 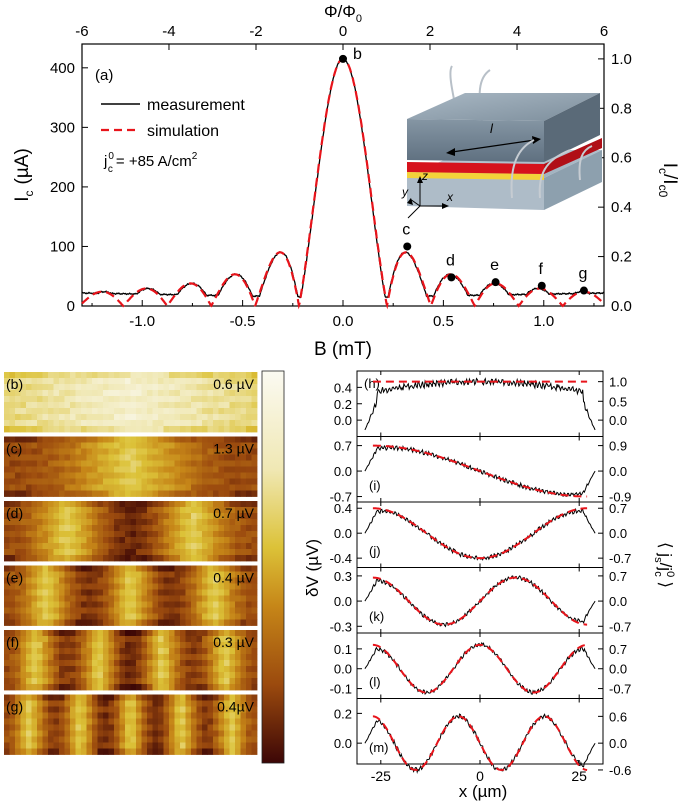 I want to click on measurement-profile, so click(x=480, y=668).